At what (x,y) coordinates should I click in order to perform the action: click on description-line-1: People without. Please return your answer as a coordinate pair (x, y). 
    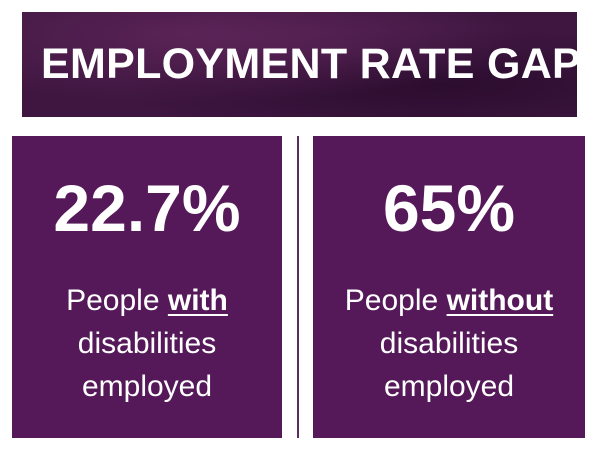
    Looking at the image, I should click on (449, 300).